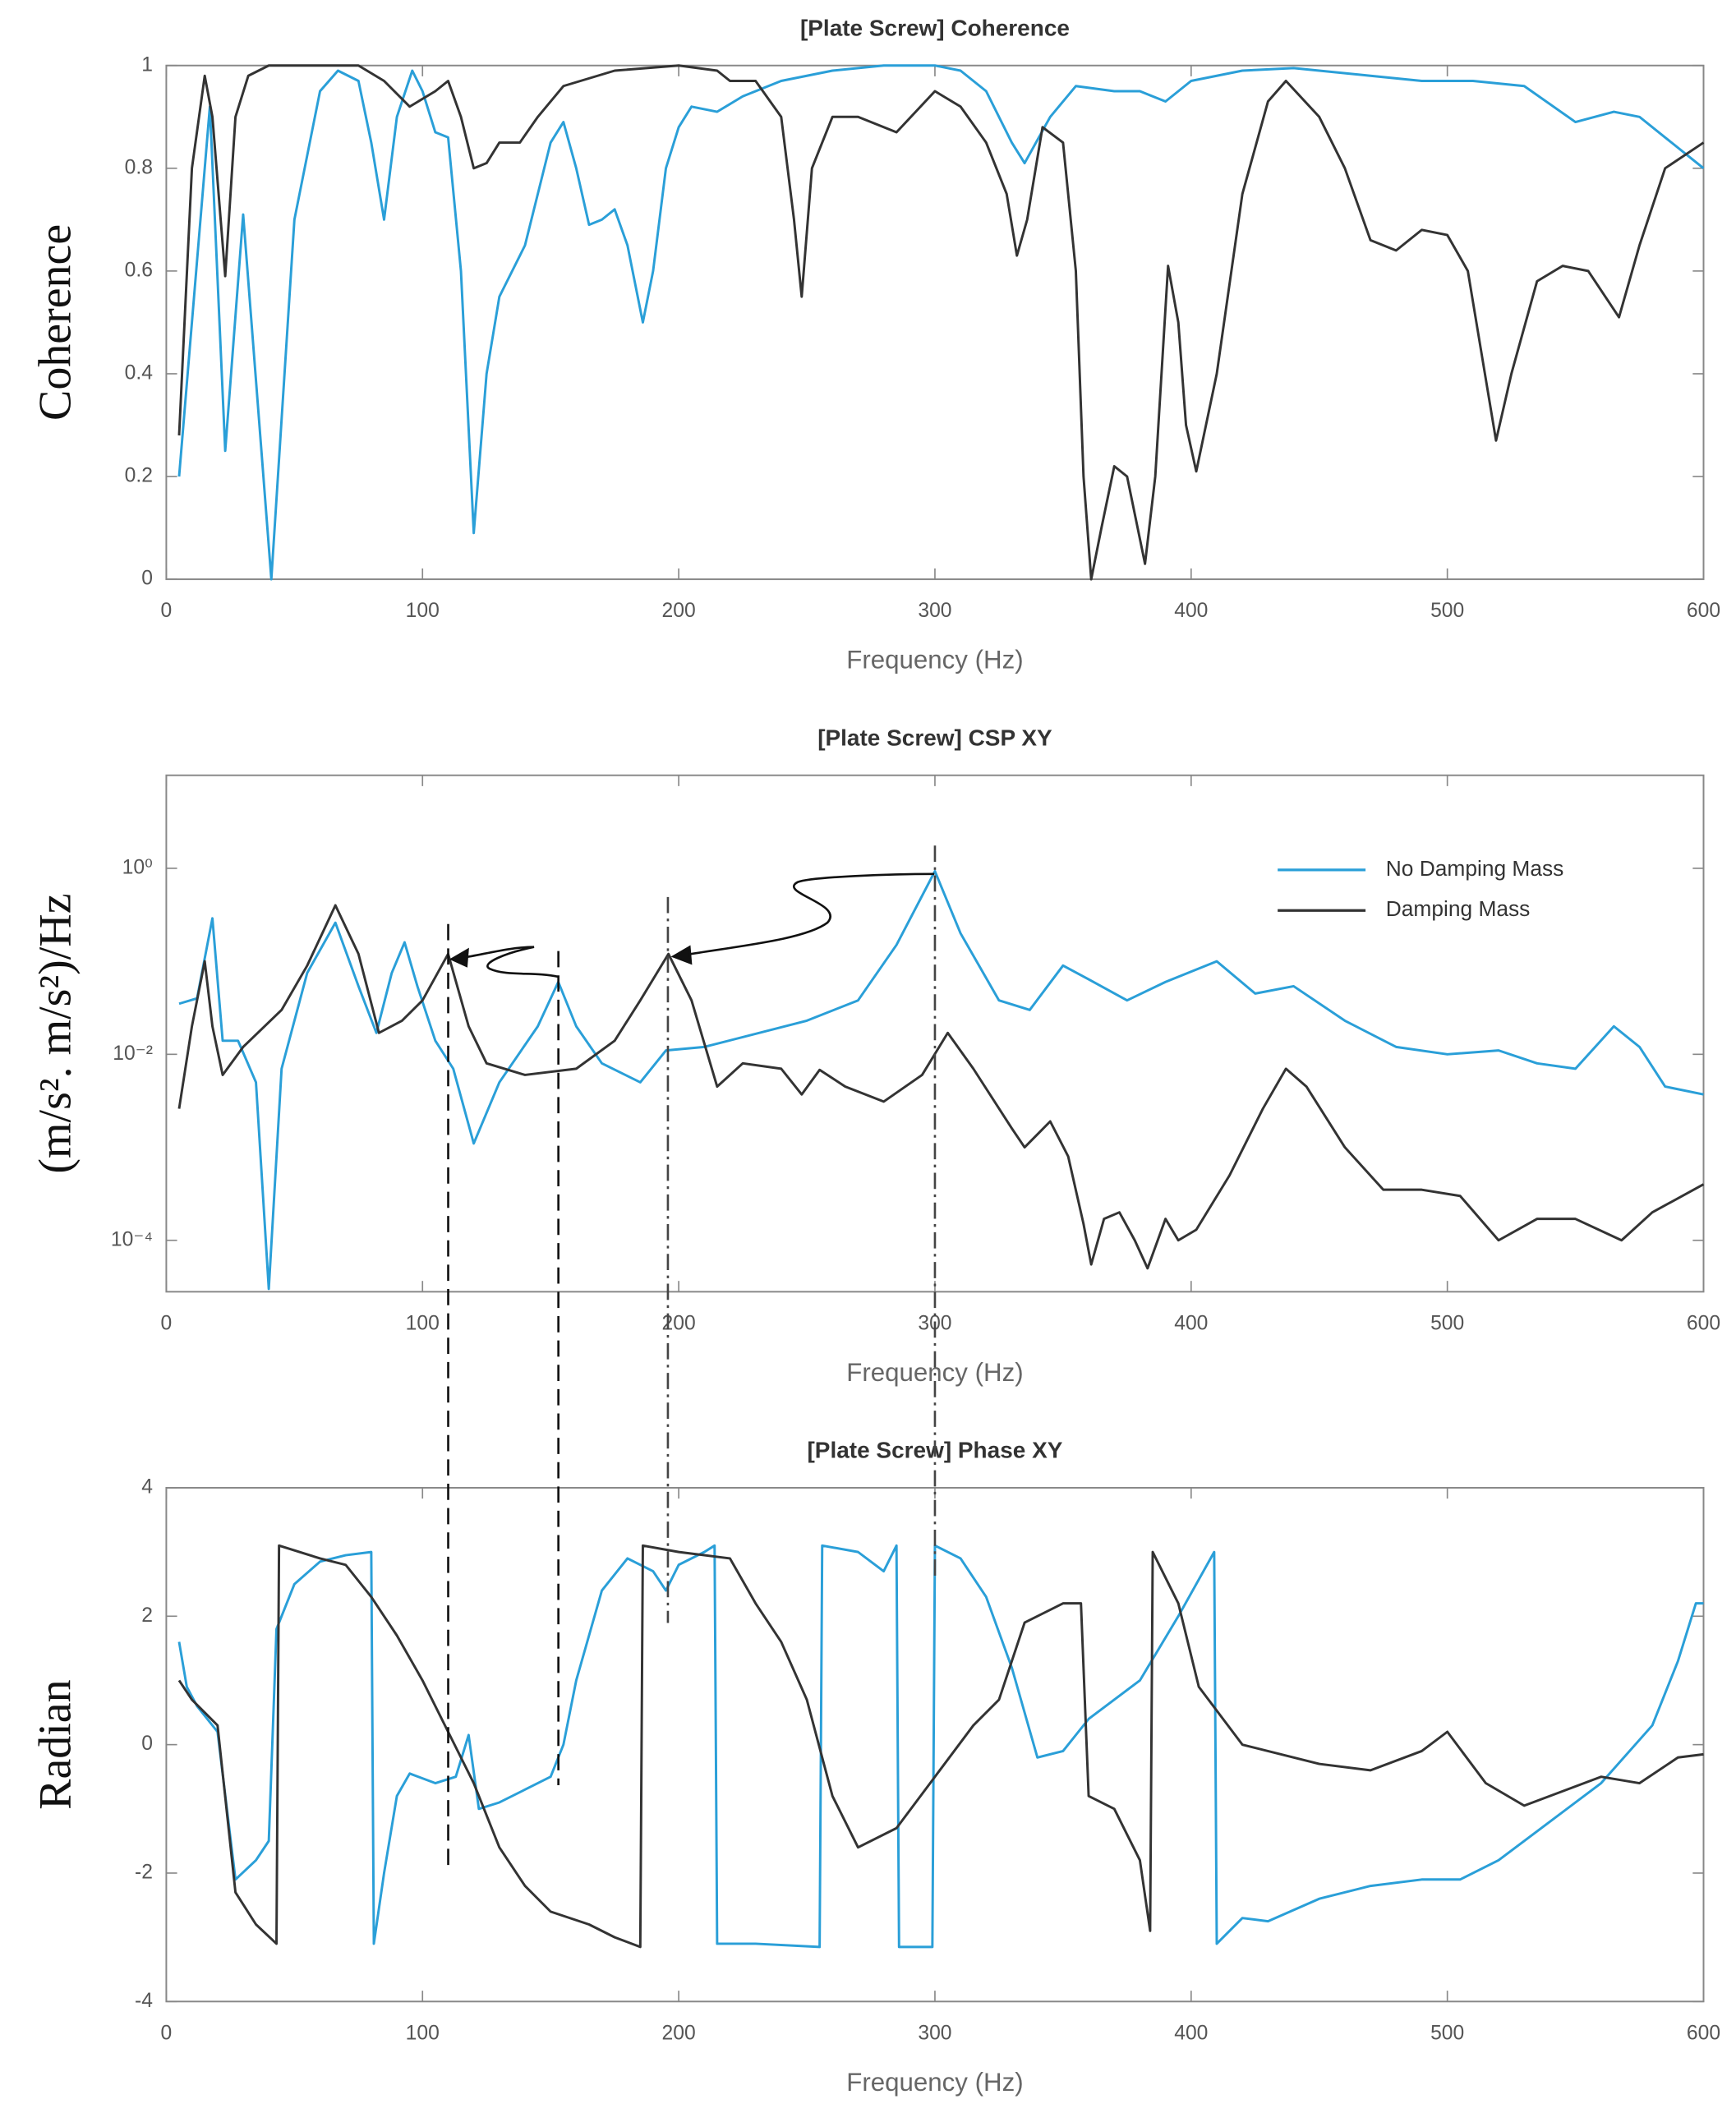  What do you see at coordinates (139, 270) in the screenshot?
I see `y-tick-label: 0.6` at bounding box center [139, 270].